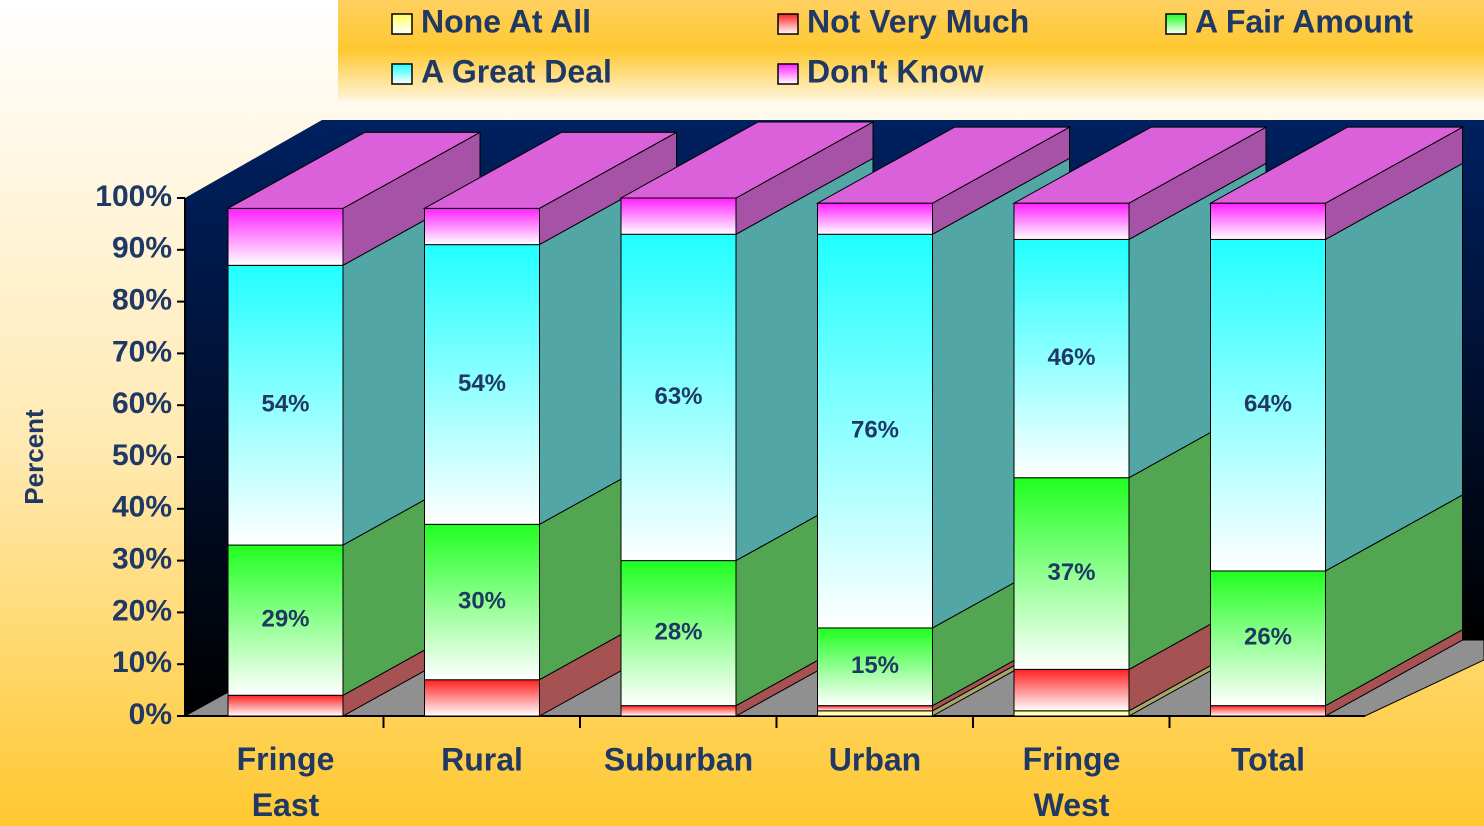  What do you see at coordinates (142, 455) in the screenshot?
I see `y-tick-label: 50%` at bounding box center [142, 455].